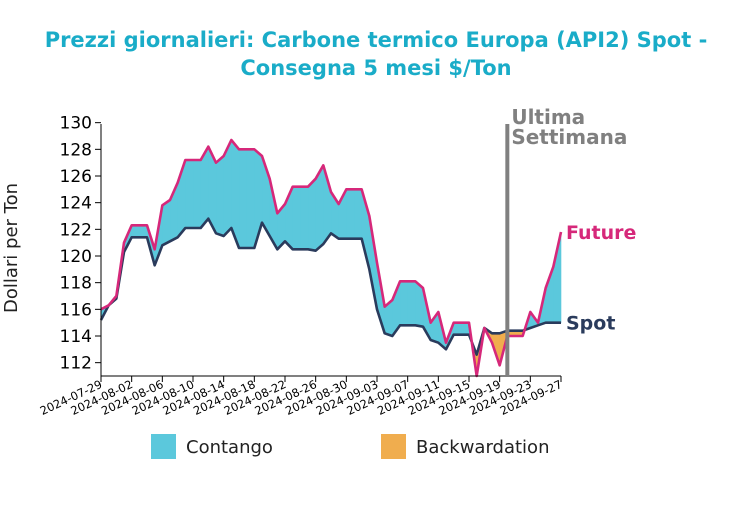 The height and width of the screenshot is (505, 752). What do you see at coordinates (76, 150) in the screenshot?
I see `y-tick-label: 128` at bounding box center [76, 150].